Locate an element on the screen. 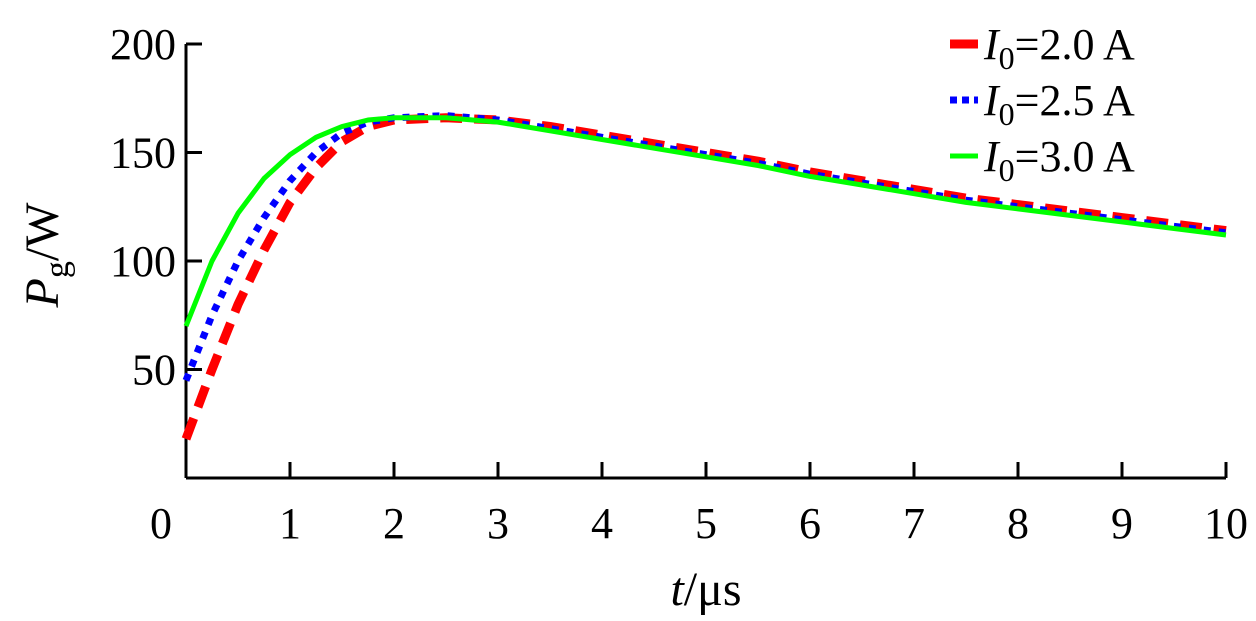 This screenshot has height=621, width=1256. x-axis-title: t/μs is located at coordinates (705, 589).